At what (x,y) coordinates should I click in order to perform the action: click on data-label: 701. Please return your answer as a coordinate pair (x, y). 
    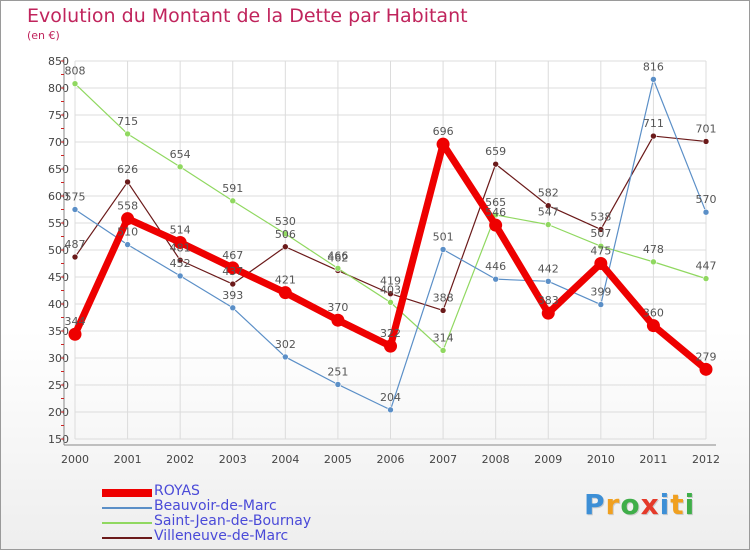
    Looking at the image, I should click on (706, 128).